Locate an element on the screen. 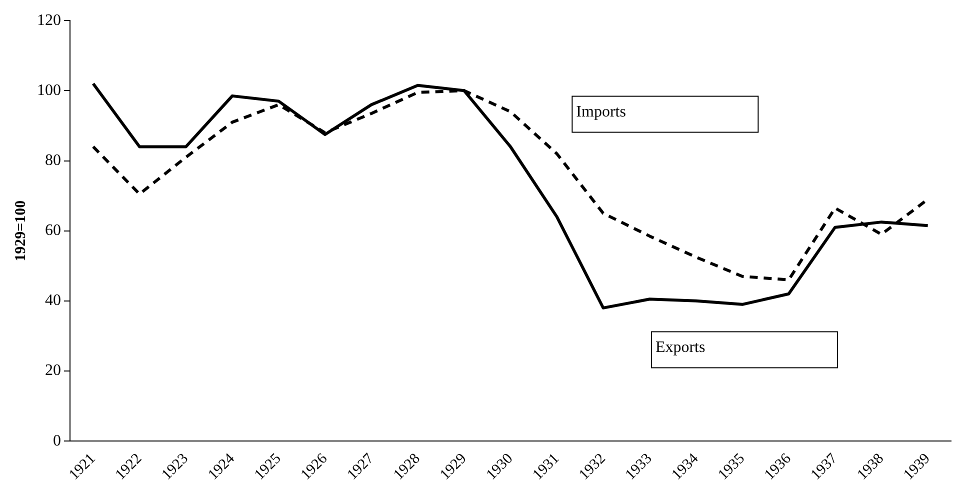 The image size is (979, 495). x-tick-label: 1939 is located at coordinates (917, 467).